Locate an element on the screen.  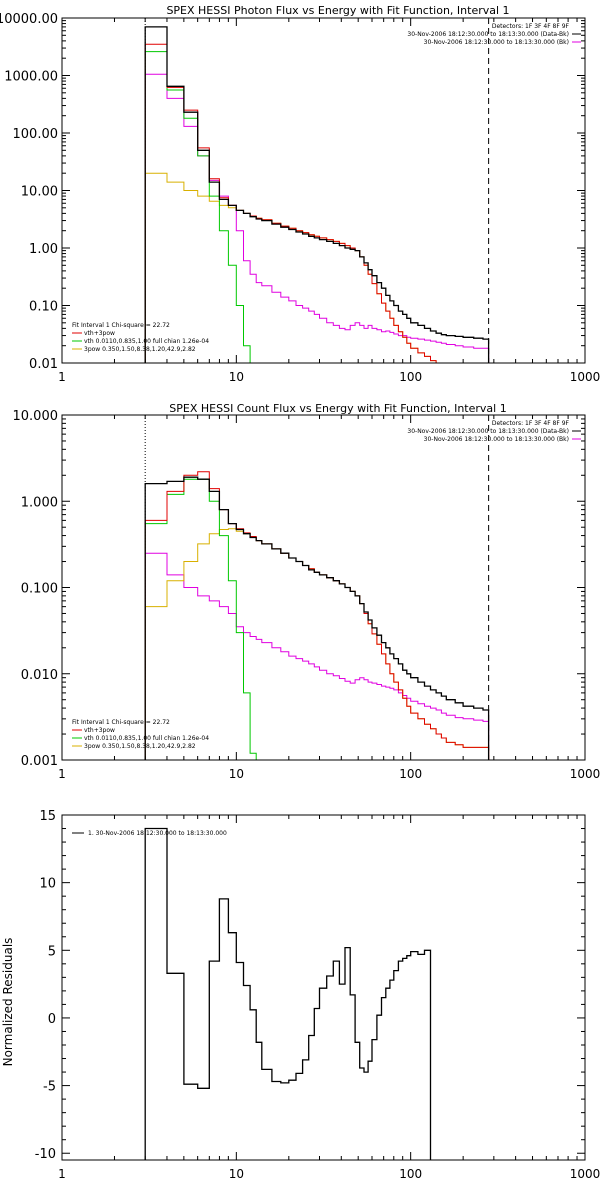
y-tick-label: 10 is located at coordinates (47, 884).